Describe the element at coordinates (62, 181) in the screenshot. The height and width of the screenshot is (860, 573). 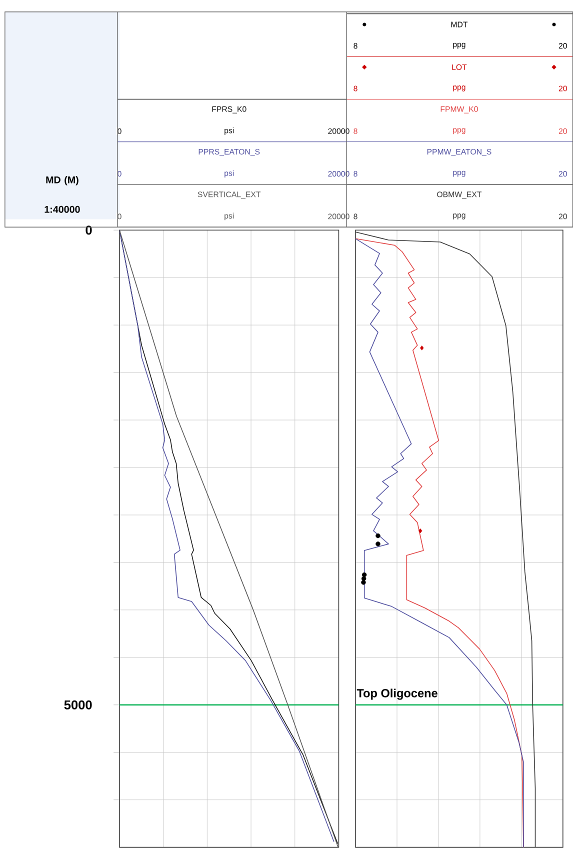
I see `y-axis-title: MD (M)` at that location.